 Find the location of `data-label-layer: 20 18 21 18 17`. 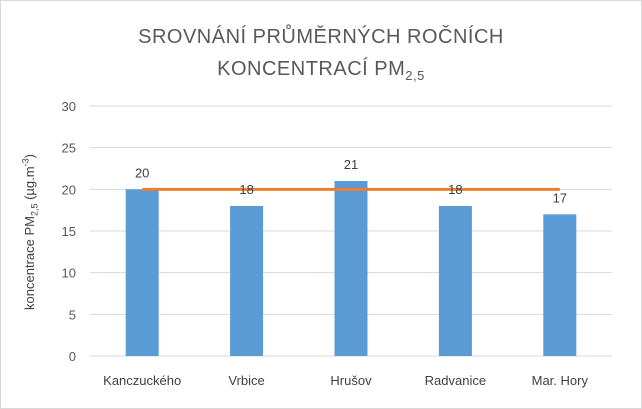

data-label-layer: 20 18 21 18 17 is located at coordinates (351, 181).